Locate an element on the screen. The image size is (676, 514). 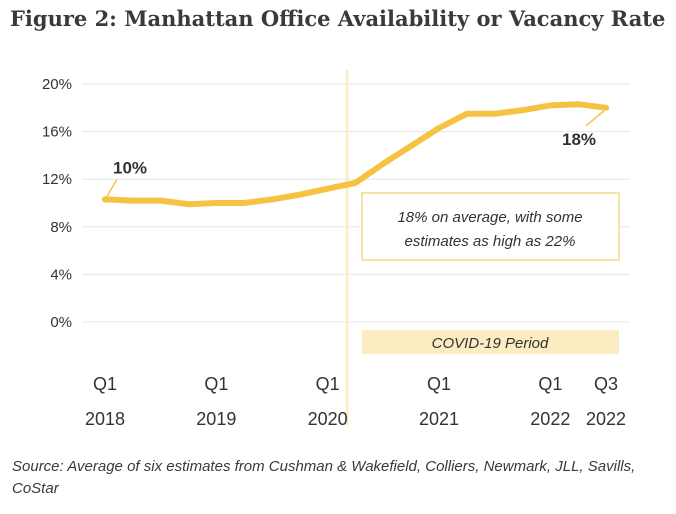
x-tick-year-label: 2018 is located at coordinates (105, 419).